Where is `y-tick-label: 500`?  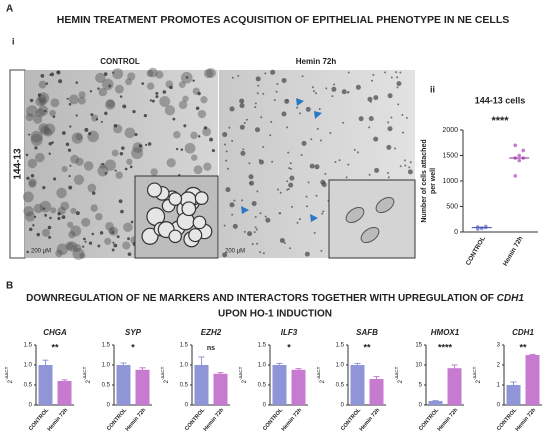
y-tick-label: 500 is located at coordinates (452, 206).